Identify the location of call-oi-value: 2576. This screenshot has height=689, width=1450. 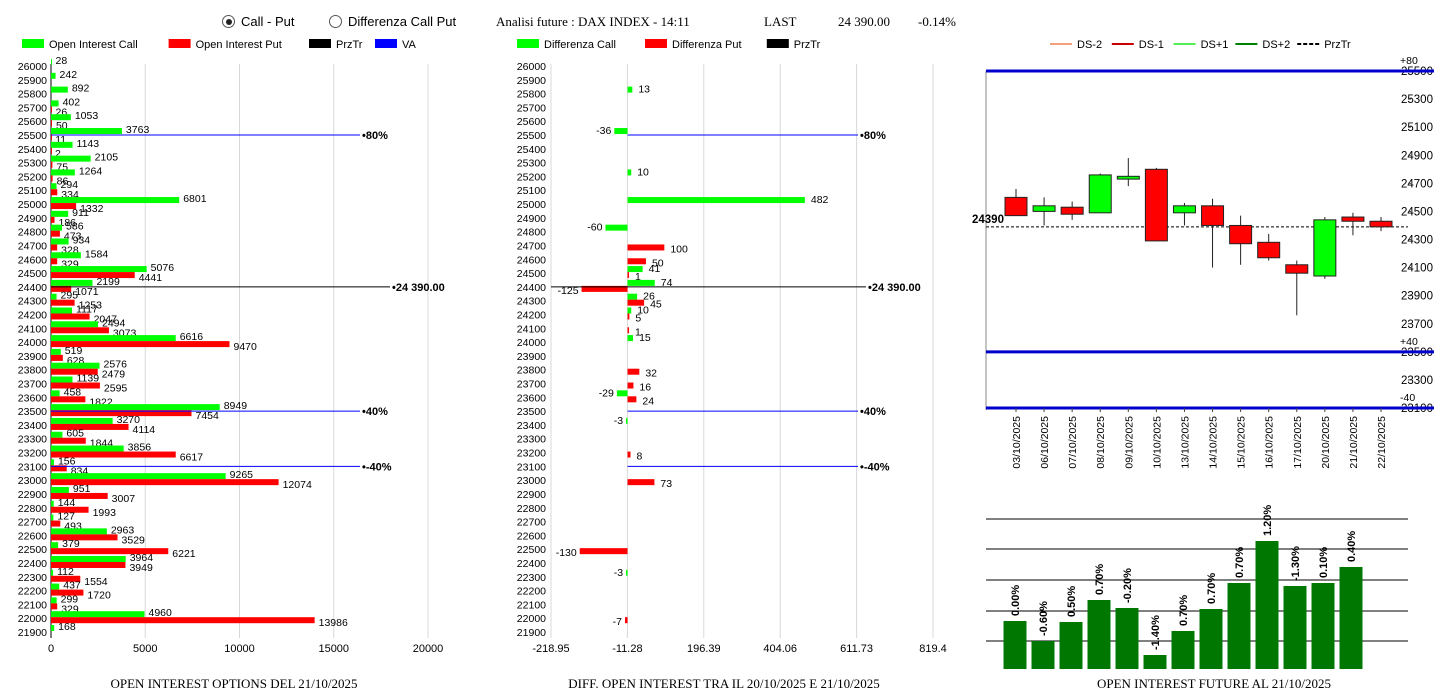
(116, 365).